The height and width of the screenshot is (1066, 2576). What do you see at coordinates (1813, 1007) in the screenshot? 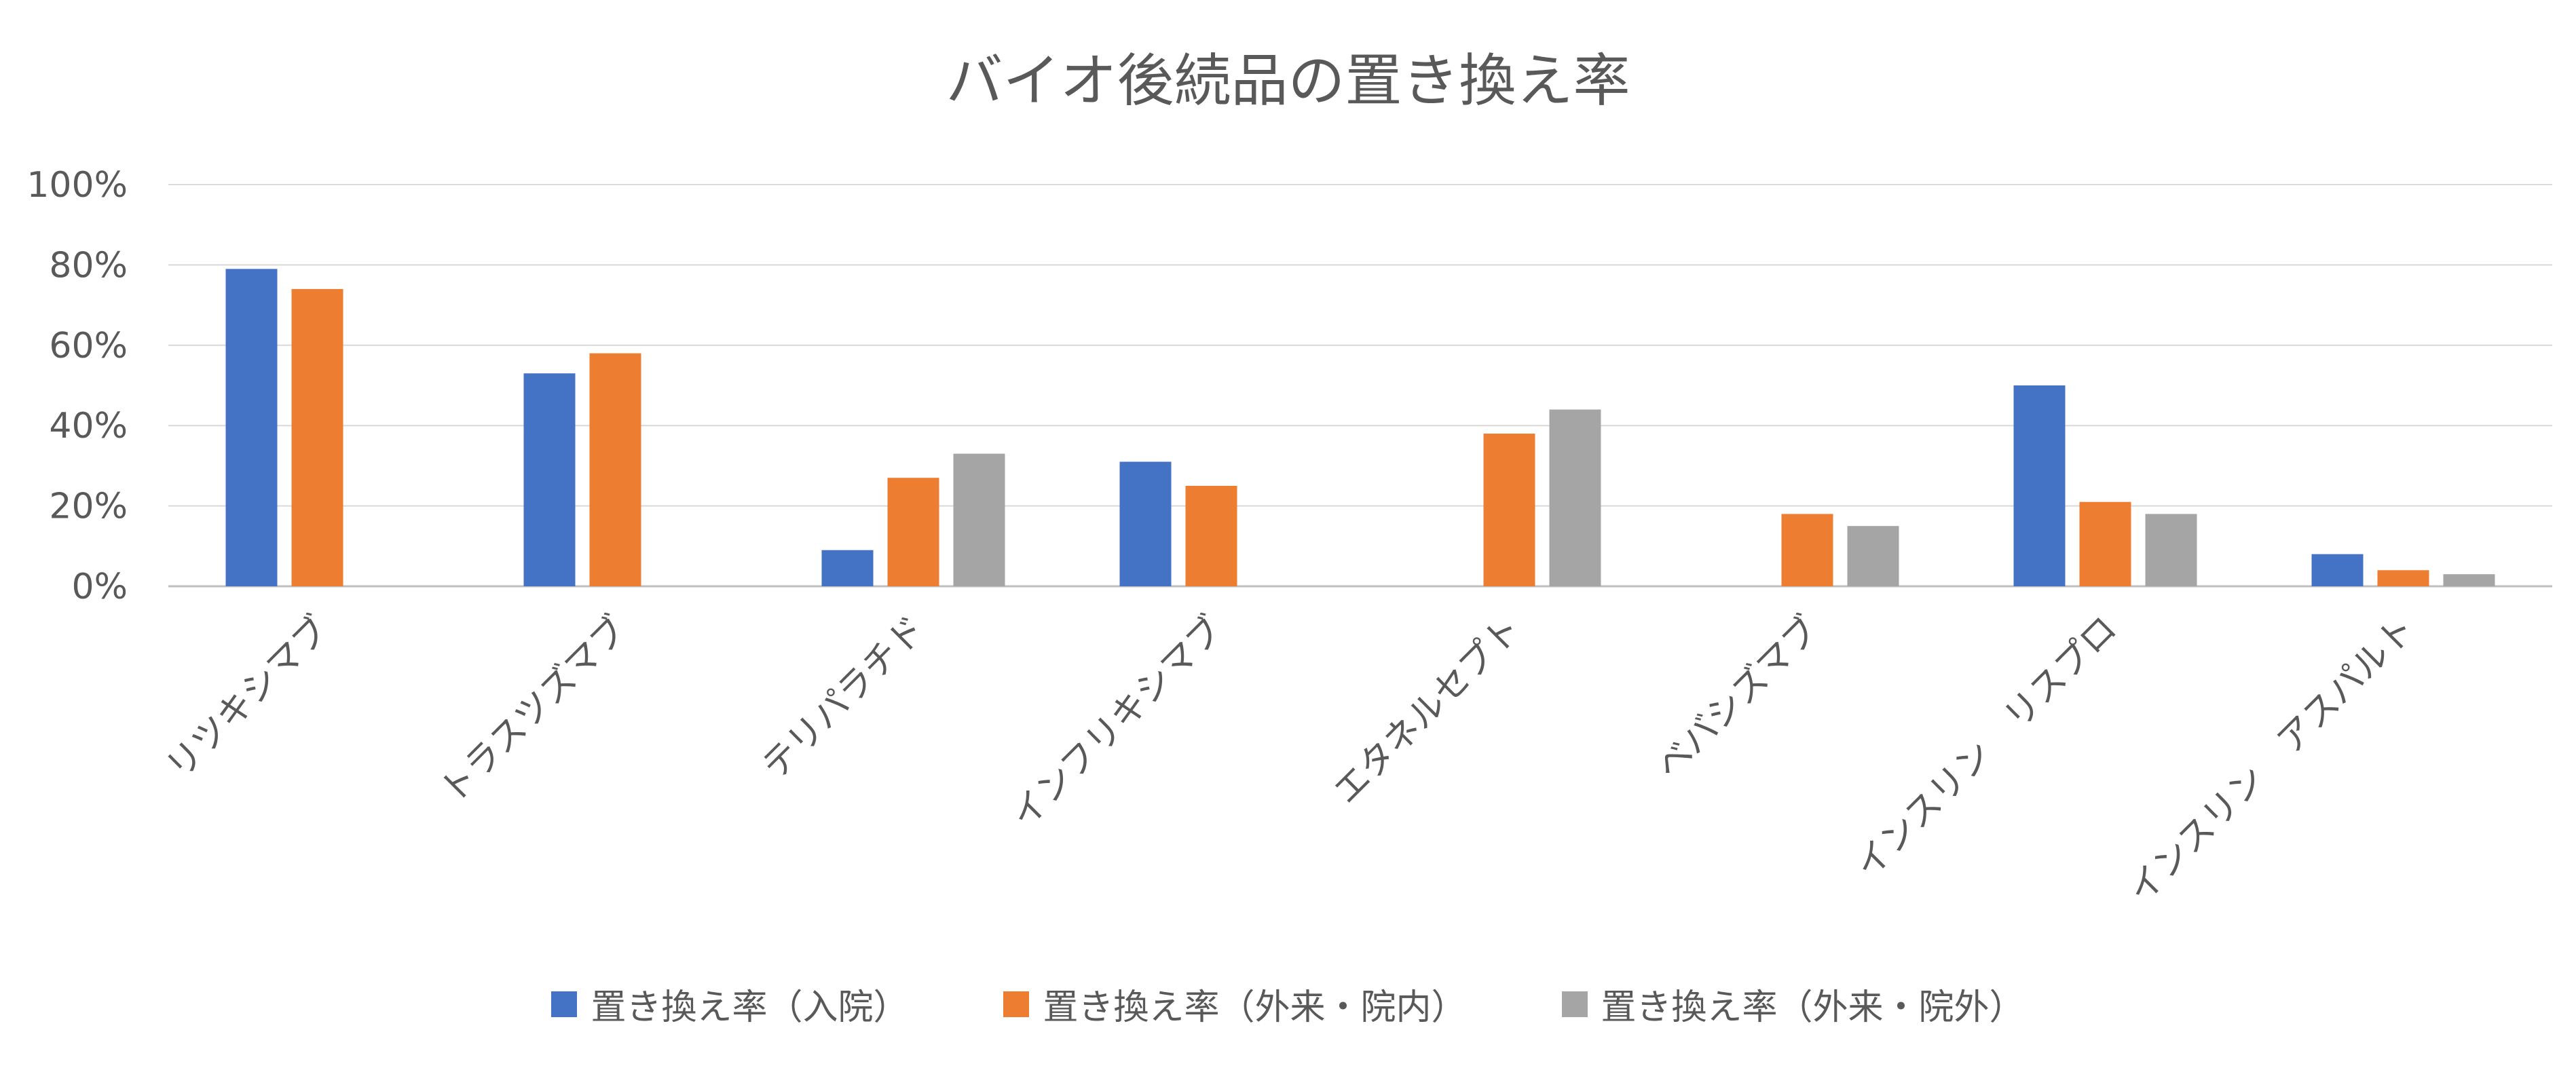
I see `legend-label: 置き換え率（外来・院外）` at bounding box center [1813, 1007].